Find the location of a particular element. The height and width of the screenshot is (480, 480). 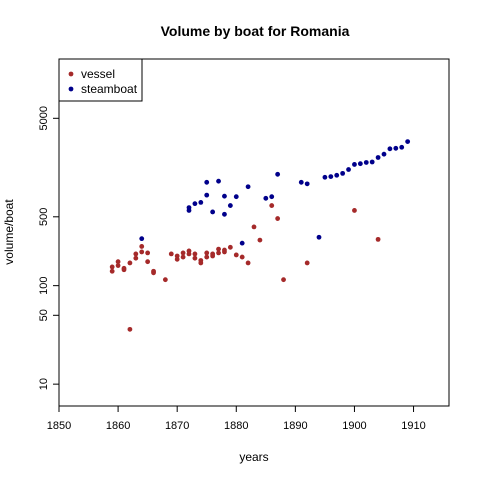

x-tick-label: 1850 is located at coordinates (59, 426).